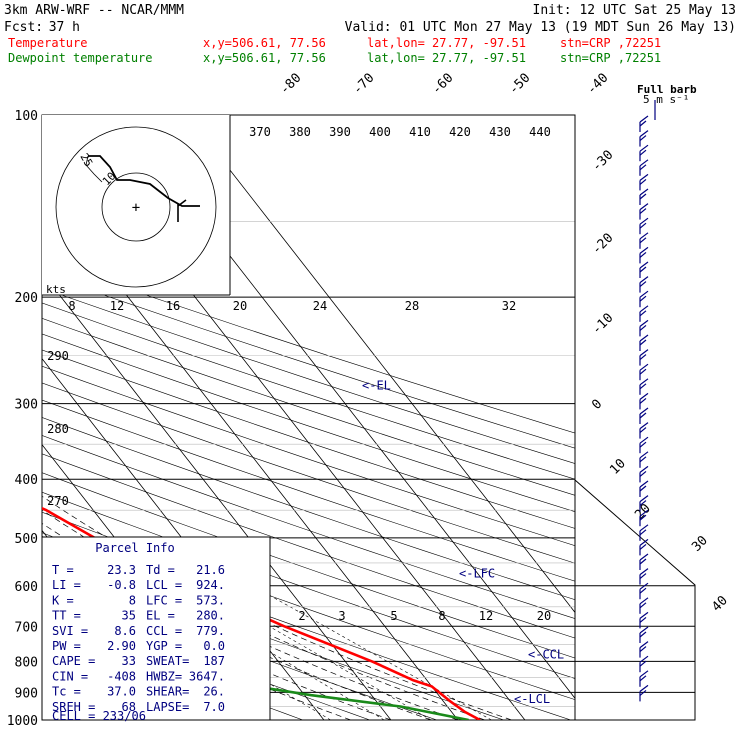 The height and width of the screenshot is (740, 740). Describe the element at coordinates (477, 574) in the screenshot. I see `level-mark-label: <-LFC` at that location.